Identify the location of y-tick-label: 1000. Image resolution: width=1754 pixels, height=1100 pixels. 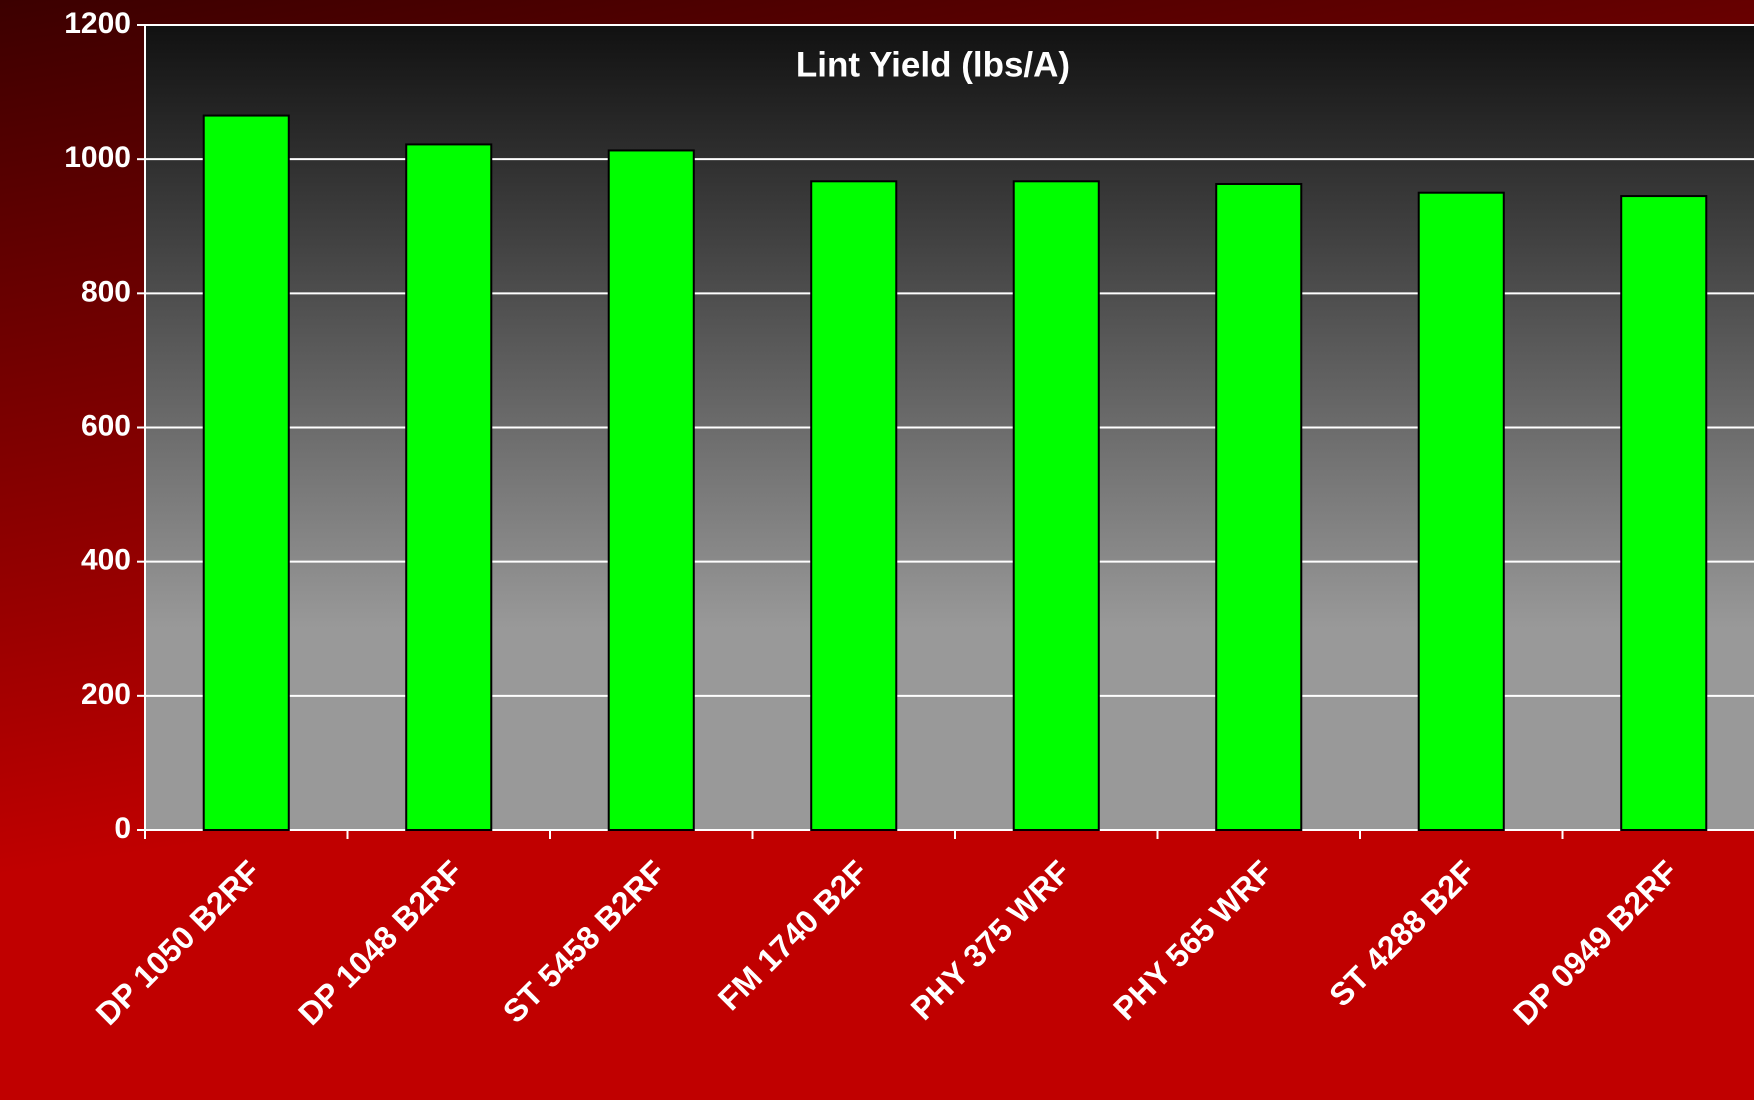
(97, 157).